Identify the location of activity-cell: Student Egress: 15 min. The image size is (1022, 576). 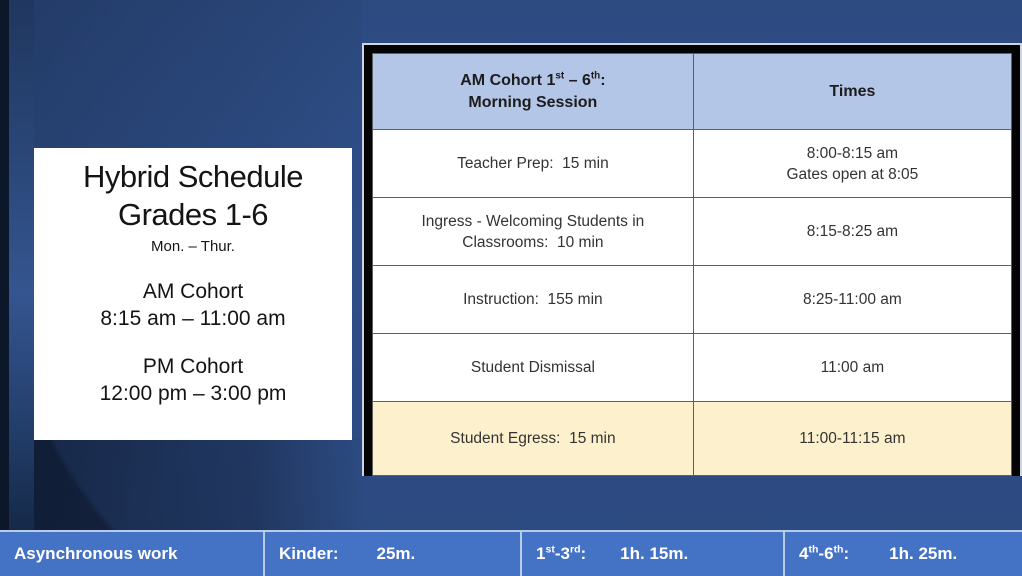
(533, 438).